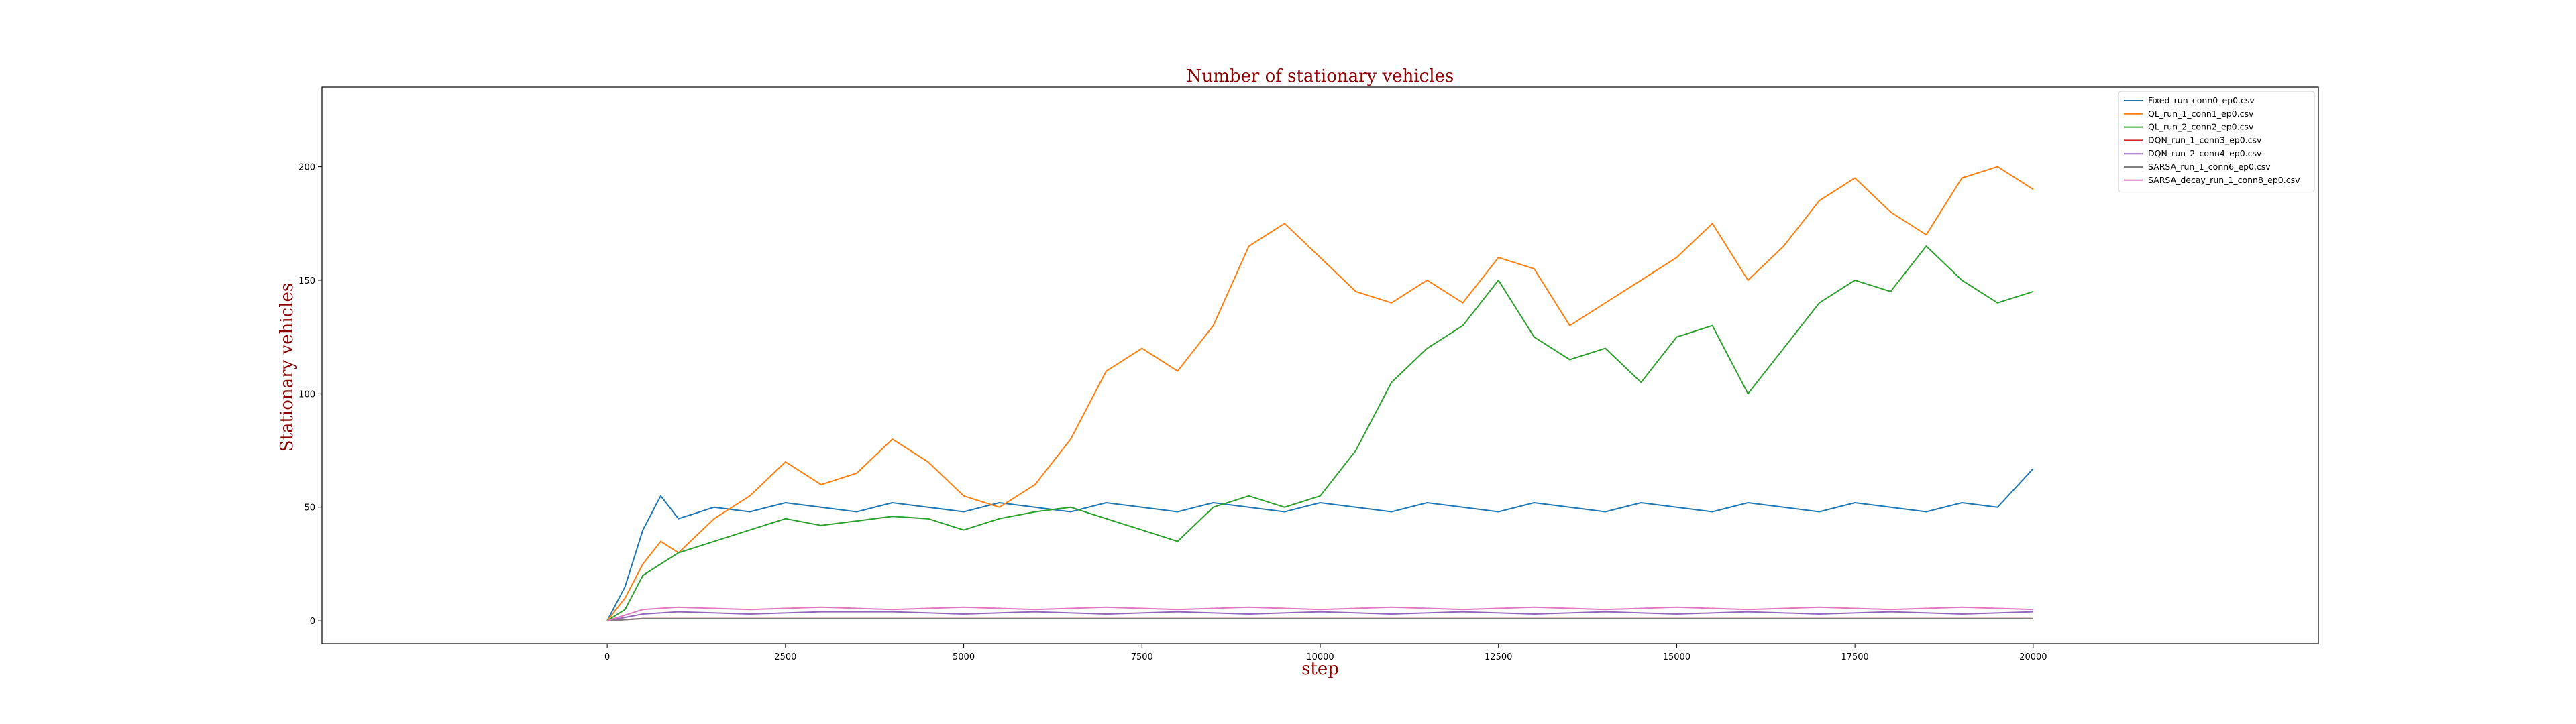 Image resolution: width=2576 pixels, height=724 pixels. I want to click on x-tick-label: 2500, so click(785, 657).